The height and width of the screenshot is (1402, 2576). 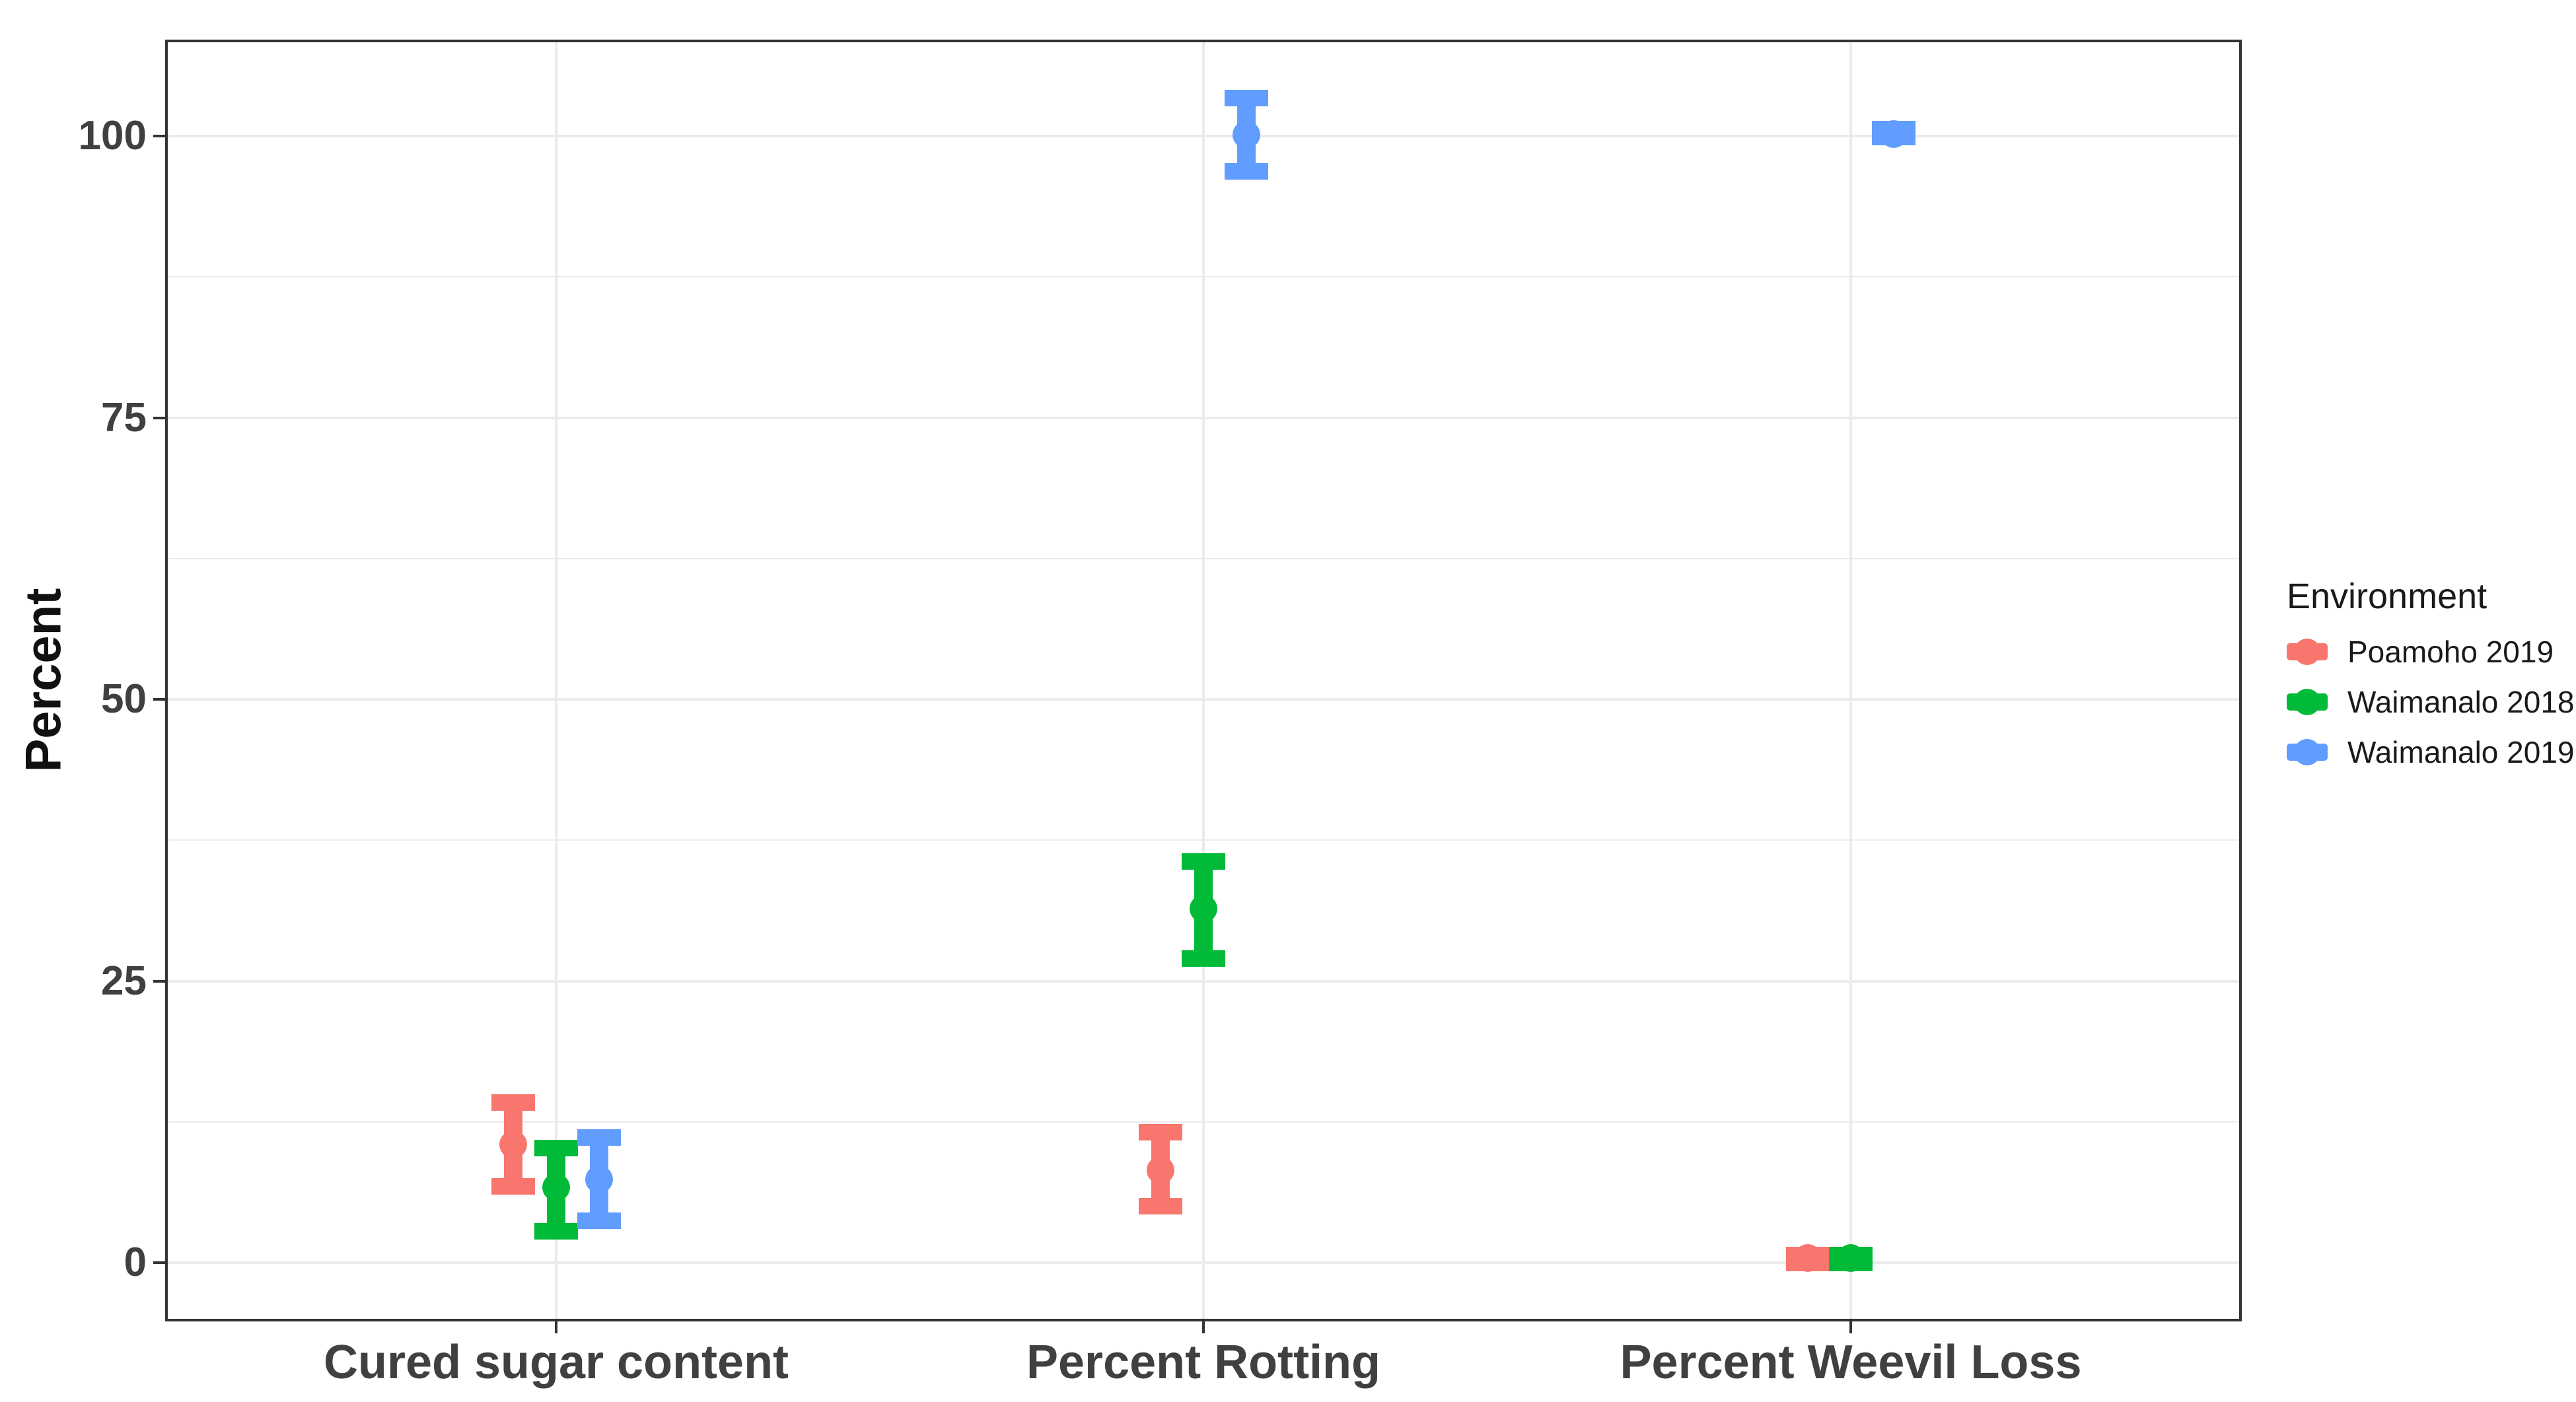 I want to click on y-axis-title: Percent, so click(x=43, y=680).